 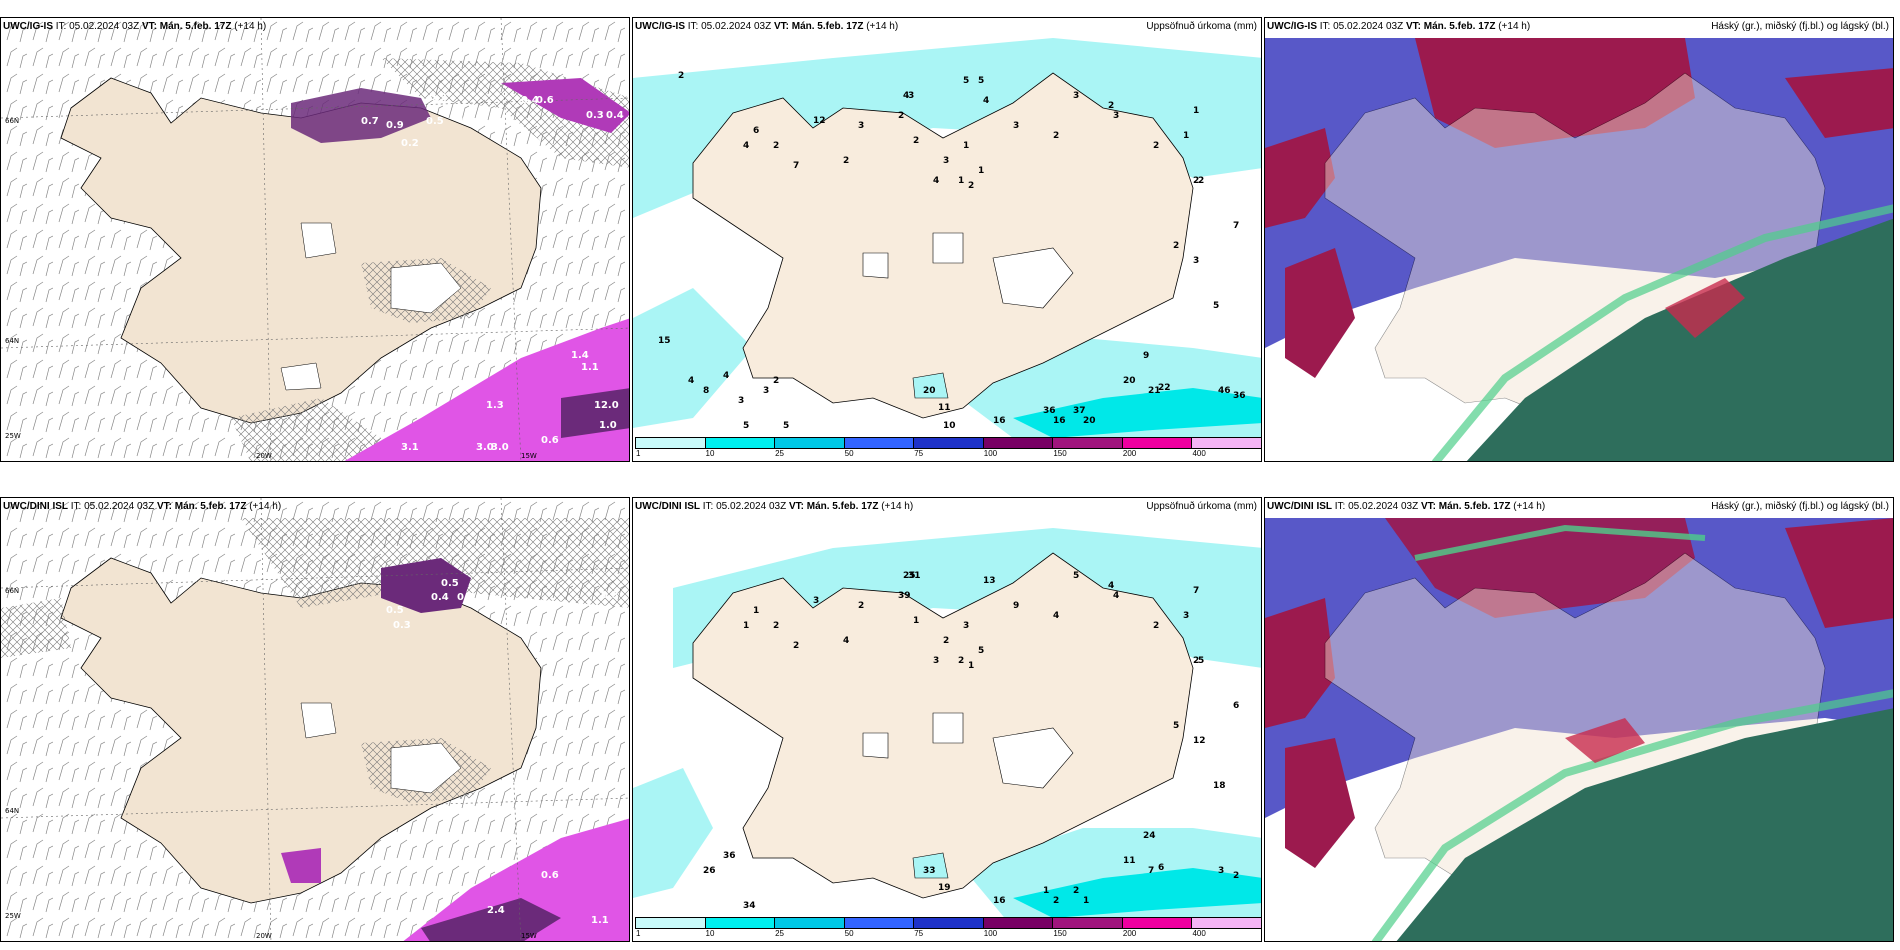 What do you see at coordinates (1129, 381) in the screenshot?
I see `precip-value-label: 20` at bounding box center [1129, 381].